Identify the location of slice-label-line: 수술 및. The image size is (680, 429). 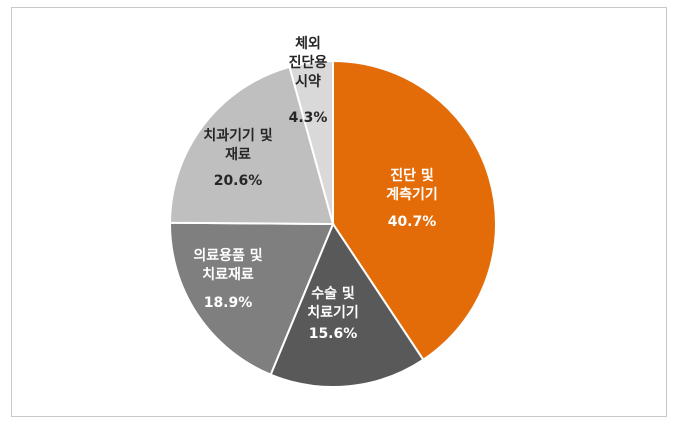
(333, 293).